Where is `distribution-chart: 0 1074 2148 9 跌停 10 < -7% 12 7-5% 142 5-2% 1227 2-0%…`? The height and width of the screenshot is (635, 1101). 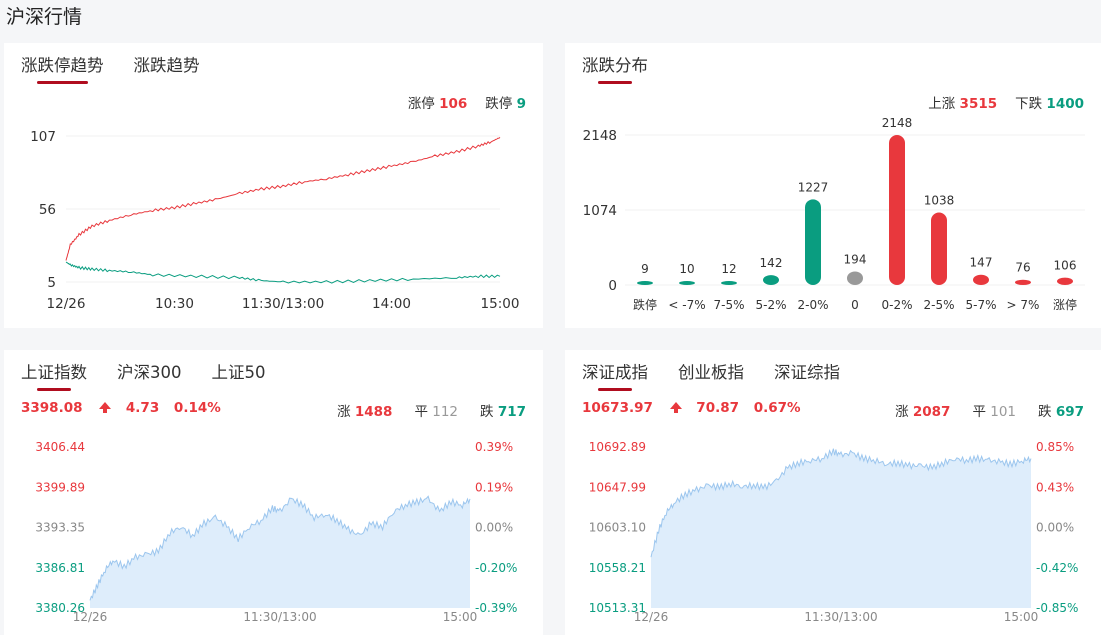
distribution-chart: 0 1074 2148 9 跌停 10 < -7% 12 7-5% 142 5-2% 1227 2-0%… is located at coordinates (834, 214).